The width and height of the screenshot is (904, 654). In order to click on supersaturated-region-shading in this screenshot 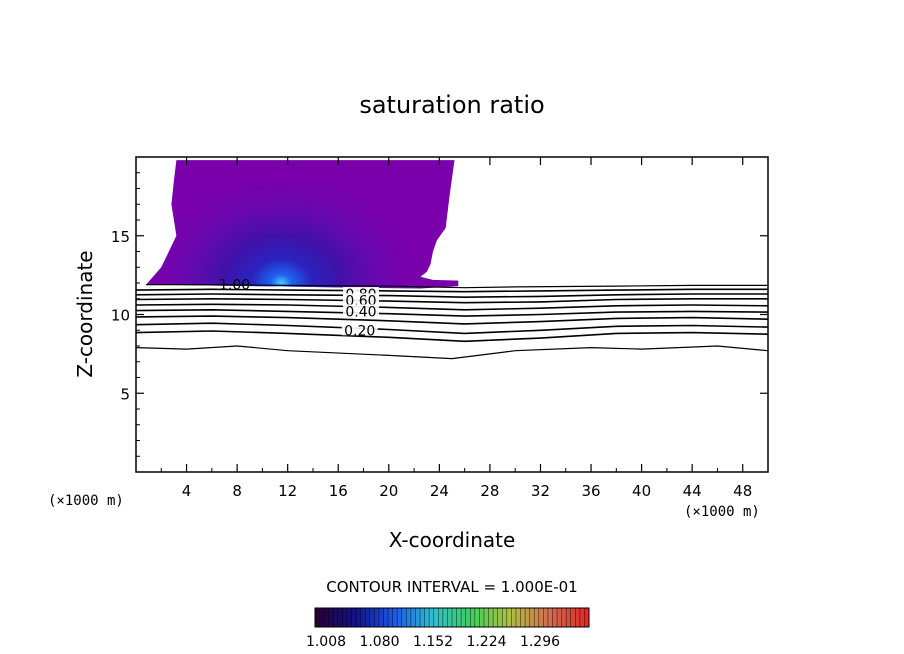, I will do `click(302, 224)`.